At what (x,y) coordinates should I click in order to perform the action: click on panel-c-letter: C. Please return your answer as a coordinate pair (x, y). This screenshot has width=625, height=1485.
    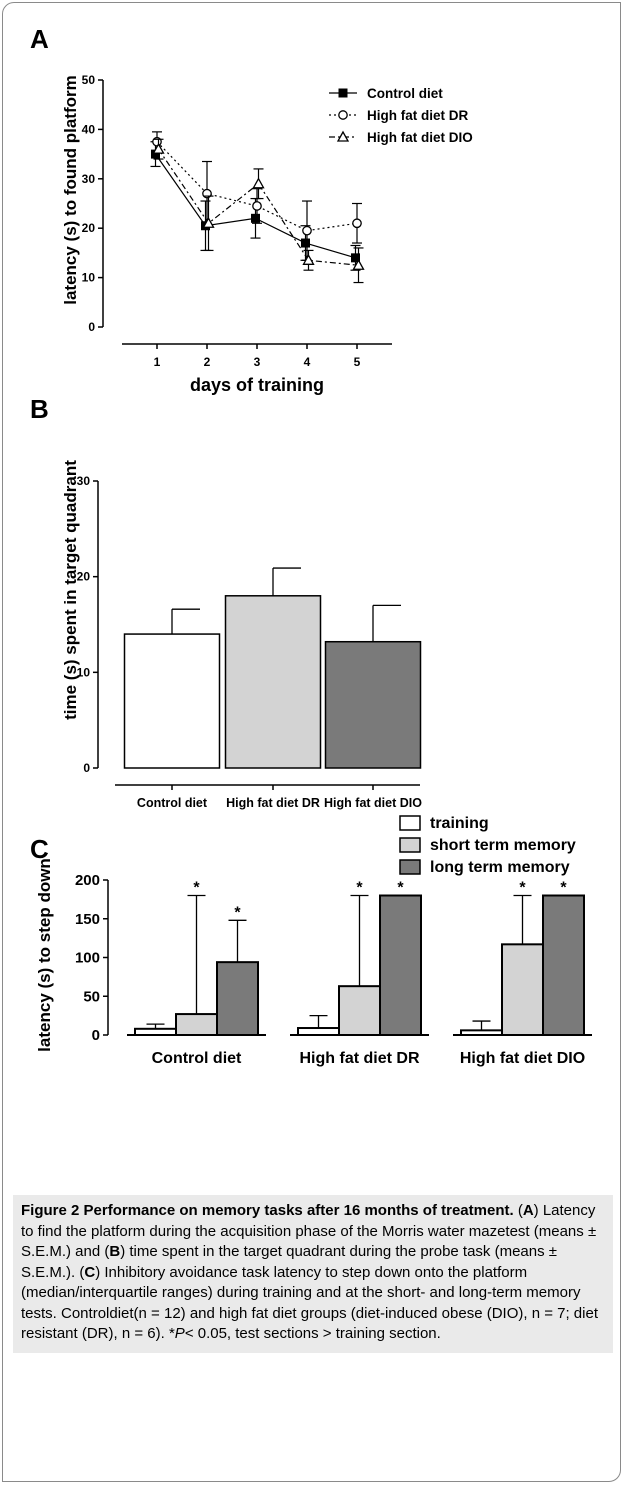
    Looking at the image, I should click on (39, 849).